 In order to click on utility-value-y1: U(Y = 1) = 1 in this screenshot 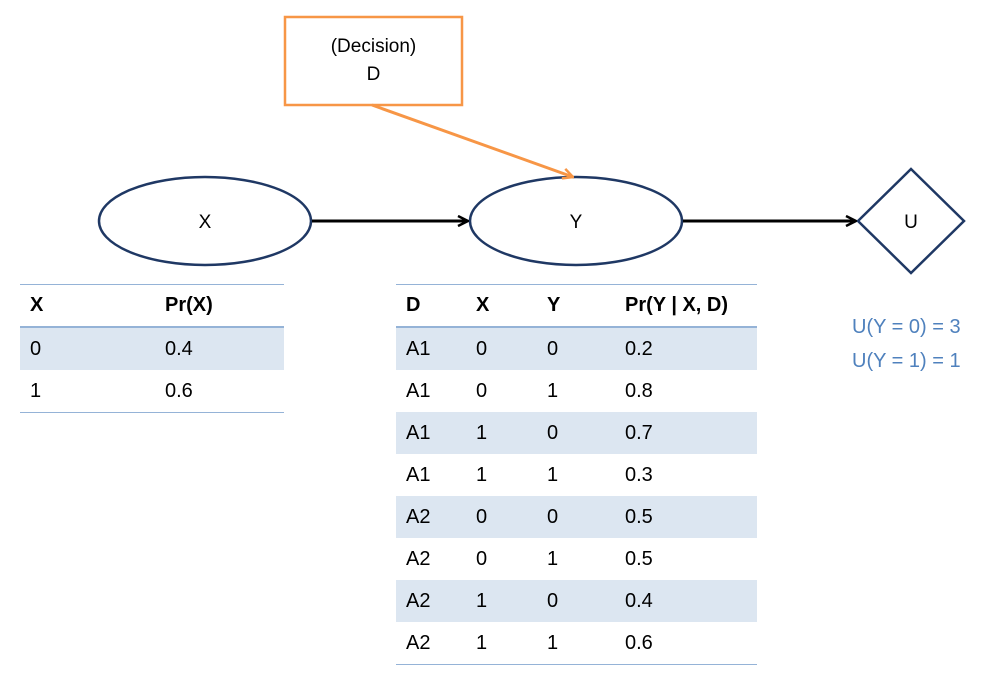, I will do `click(906, 361)`.